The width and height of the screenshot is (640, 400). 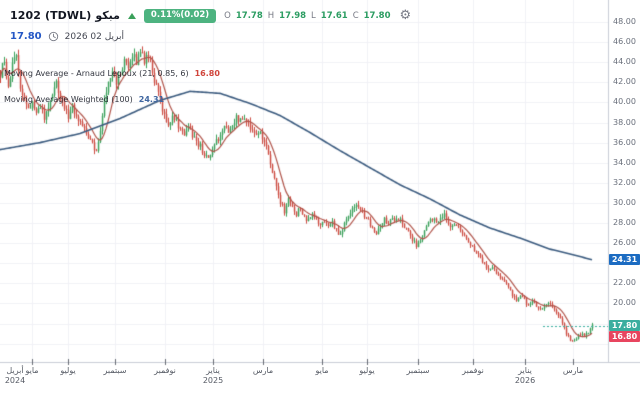 What do you see at coordinates (26, 36) in the screenshot?
I see `last-price-value: 17.80` at bounding box center [26, 36].